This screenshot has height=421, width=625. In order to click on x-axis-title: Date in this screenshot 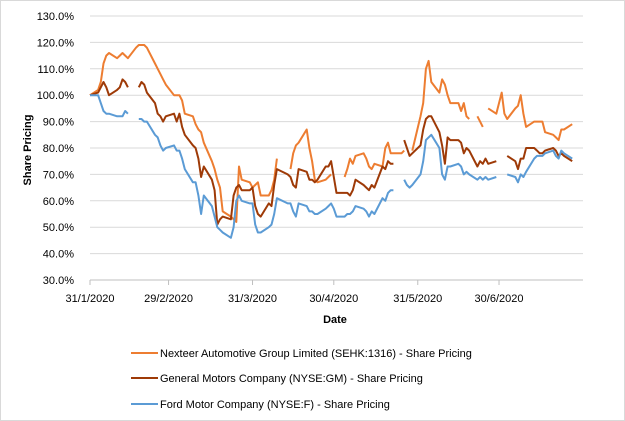, I will do `click(335, 320)`.